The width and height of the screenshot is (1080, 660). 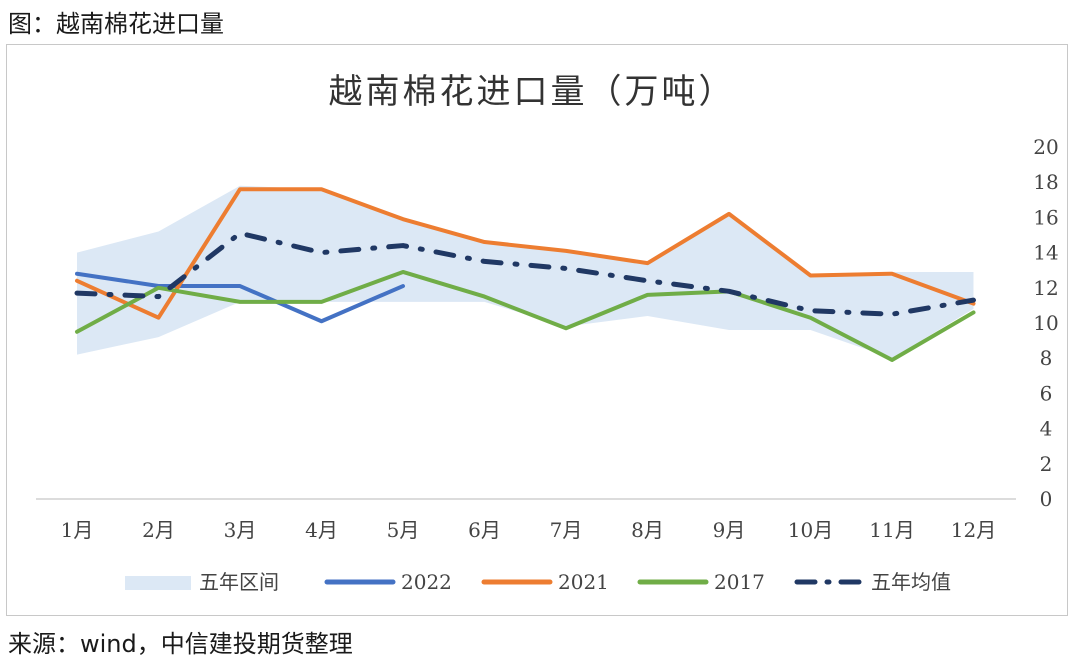 What do you see at coordinates (158, 530) in the screenshot?
I see `x-tick-label: 2月` at bounding box center [158, 530].